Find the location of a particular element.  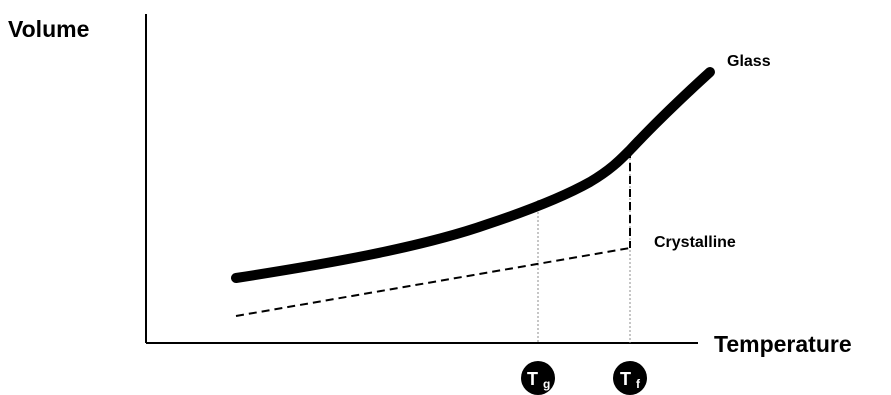

tf-marker-label: T f is located at coordinates (630, 380).